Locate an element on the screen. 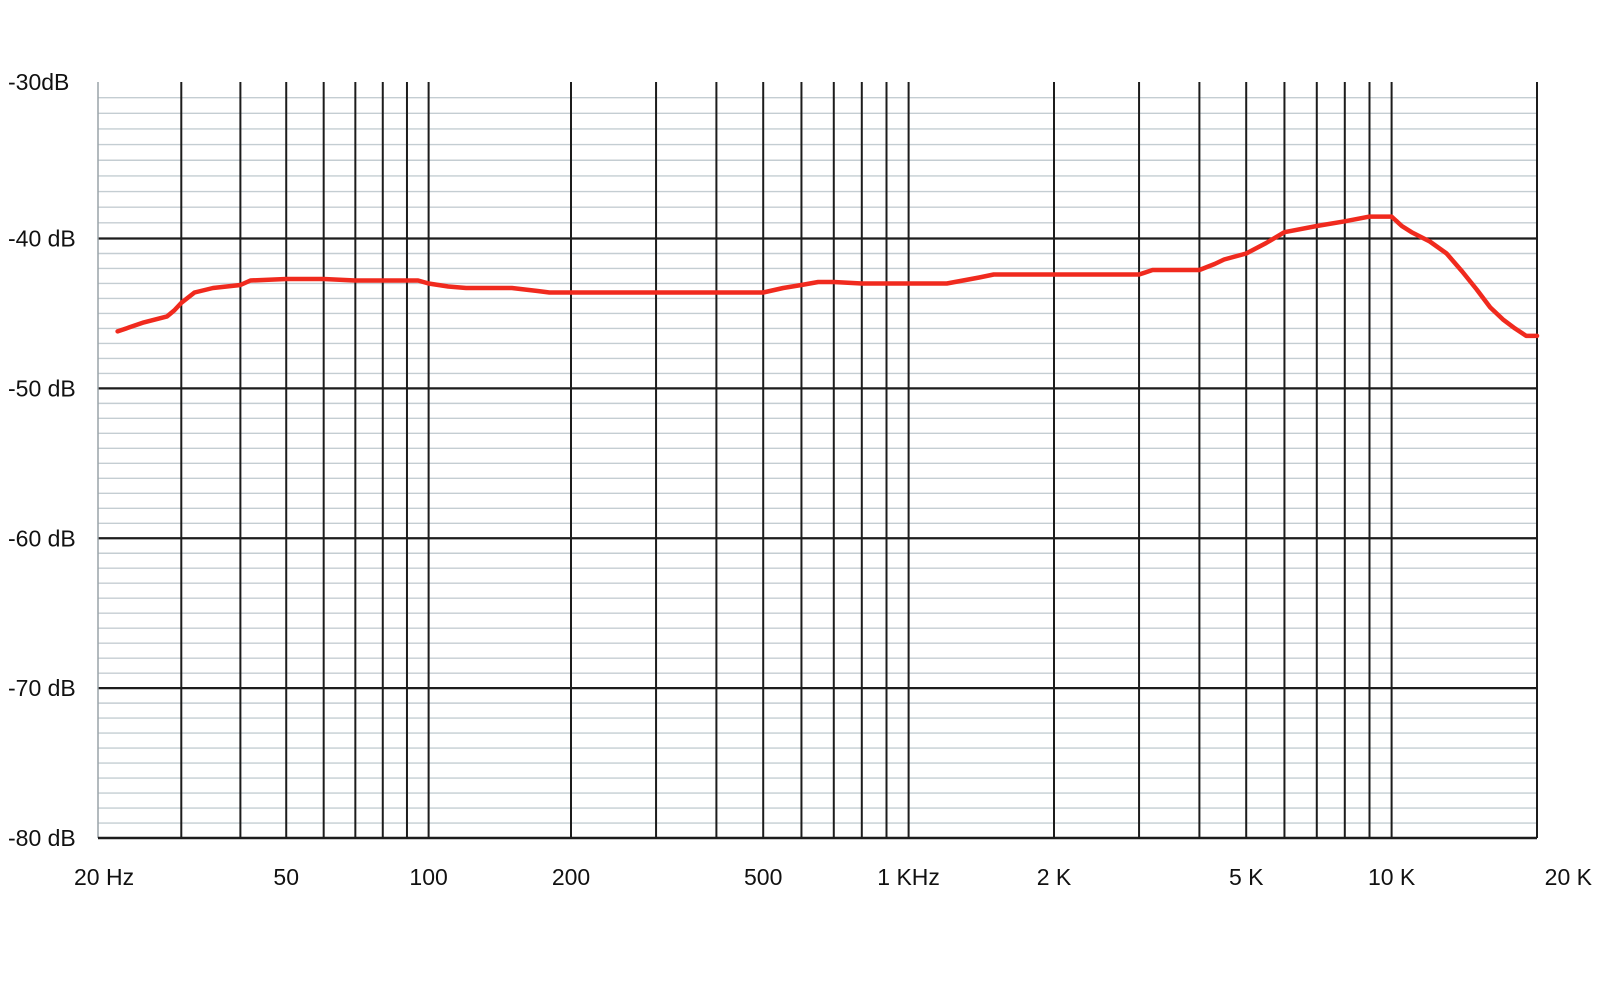  series-layer is located at coordinates (827, 276).